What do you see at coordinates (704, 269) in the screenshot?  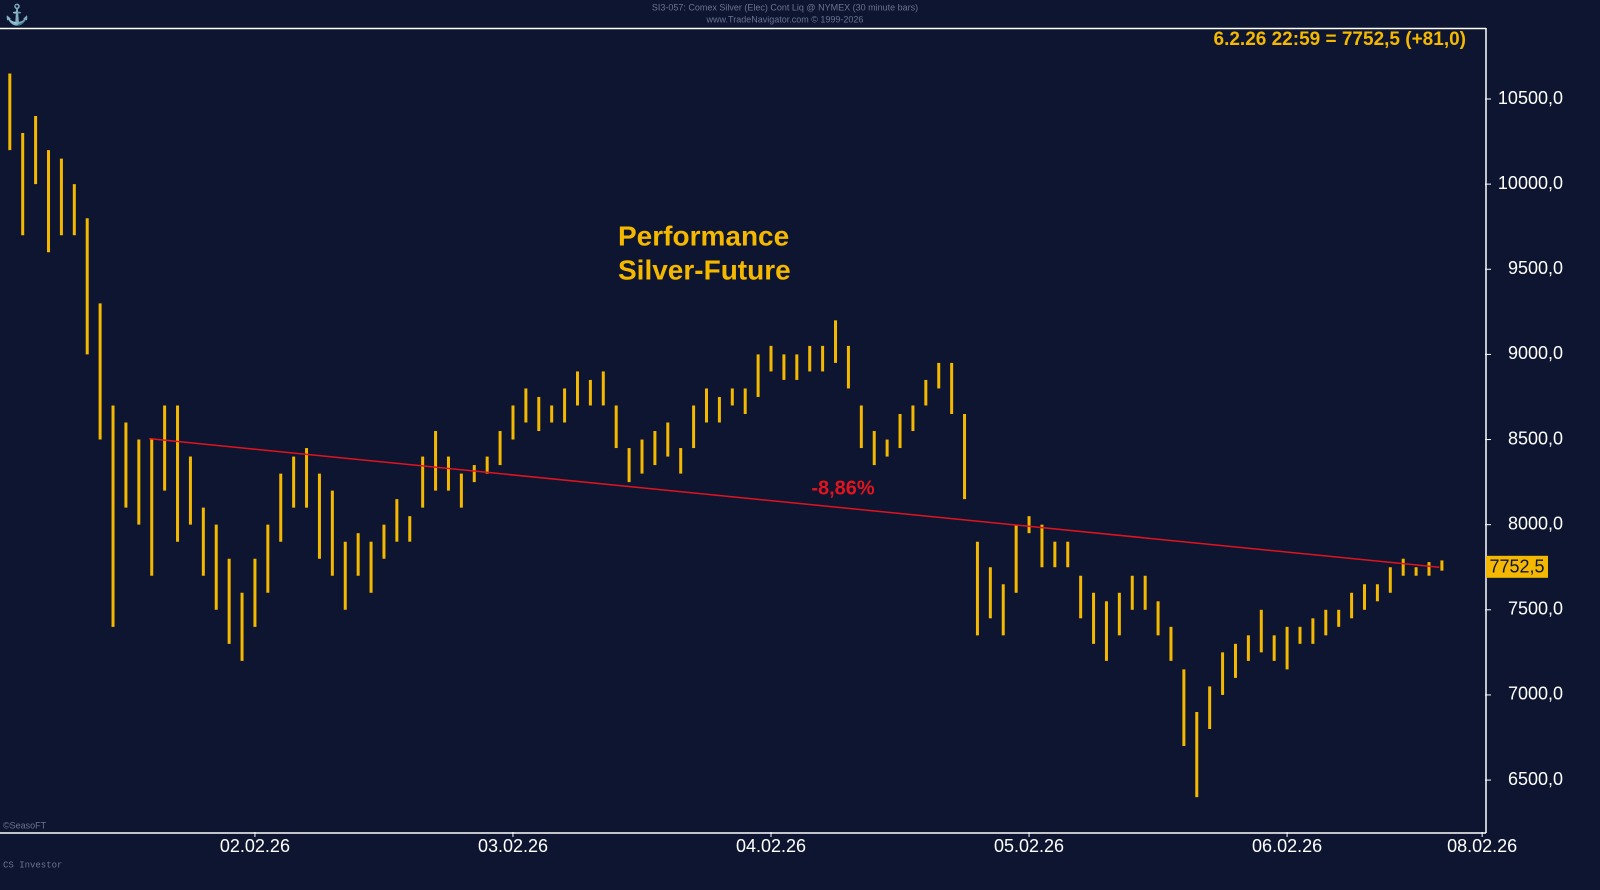 I see `chart-title: Silver-Future` at bounding box center [704, 269].